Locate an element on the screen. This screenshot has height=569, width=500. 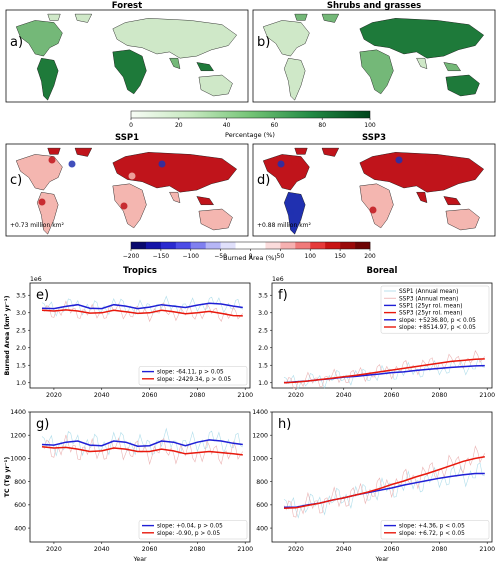
legend-label: slope: +0.04, p > 0.05 is located at coordinates (190, 527).